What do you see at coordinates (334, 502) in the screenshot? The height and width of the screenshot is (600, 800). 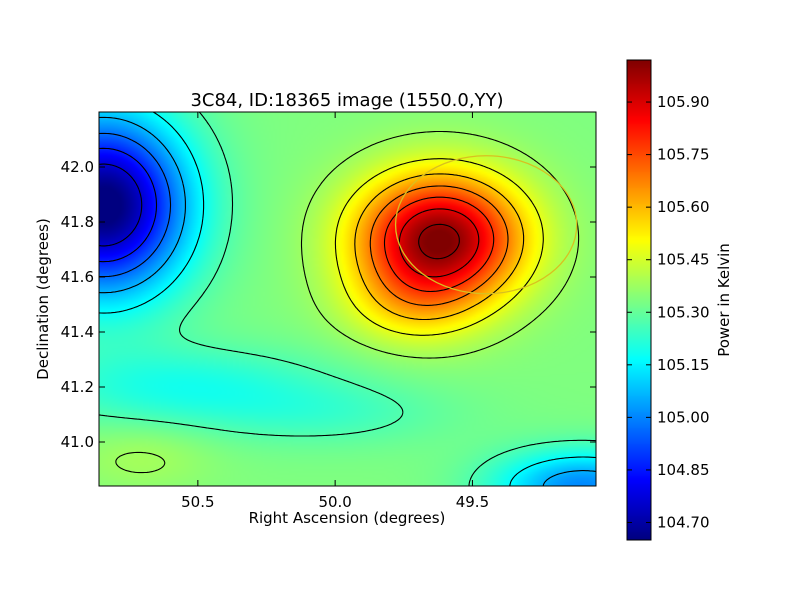 I see `x-tick-label: 50.0` at bounding box center [334, 502].